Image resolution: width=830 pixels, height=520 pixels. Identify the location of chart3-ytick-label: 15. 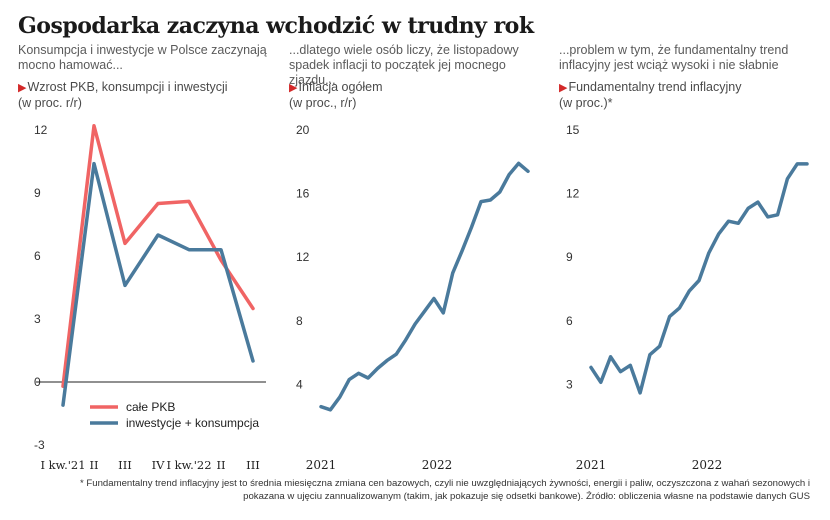
(573, 130).